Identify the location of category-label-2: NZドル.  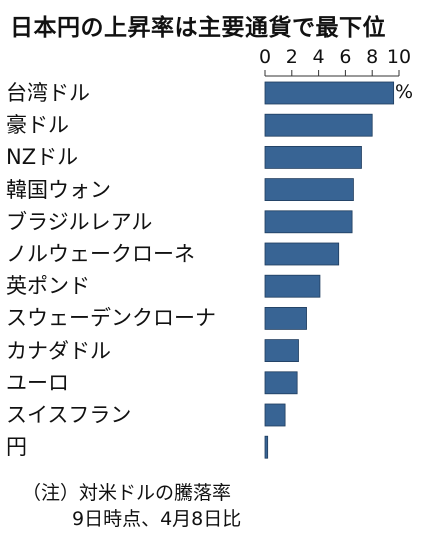
(42, 157).